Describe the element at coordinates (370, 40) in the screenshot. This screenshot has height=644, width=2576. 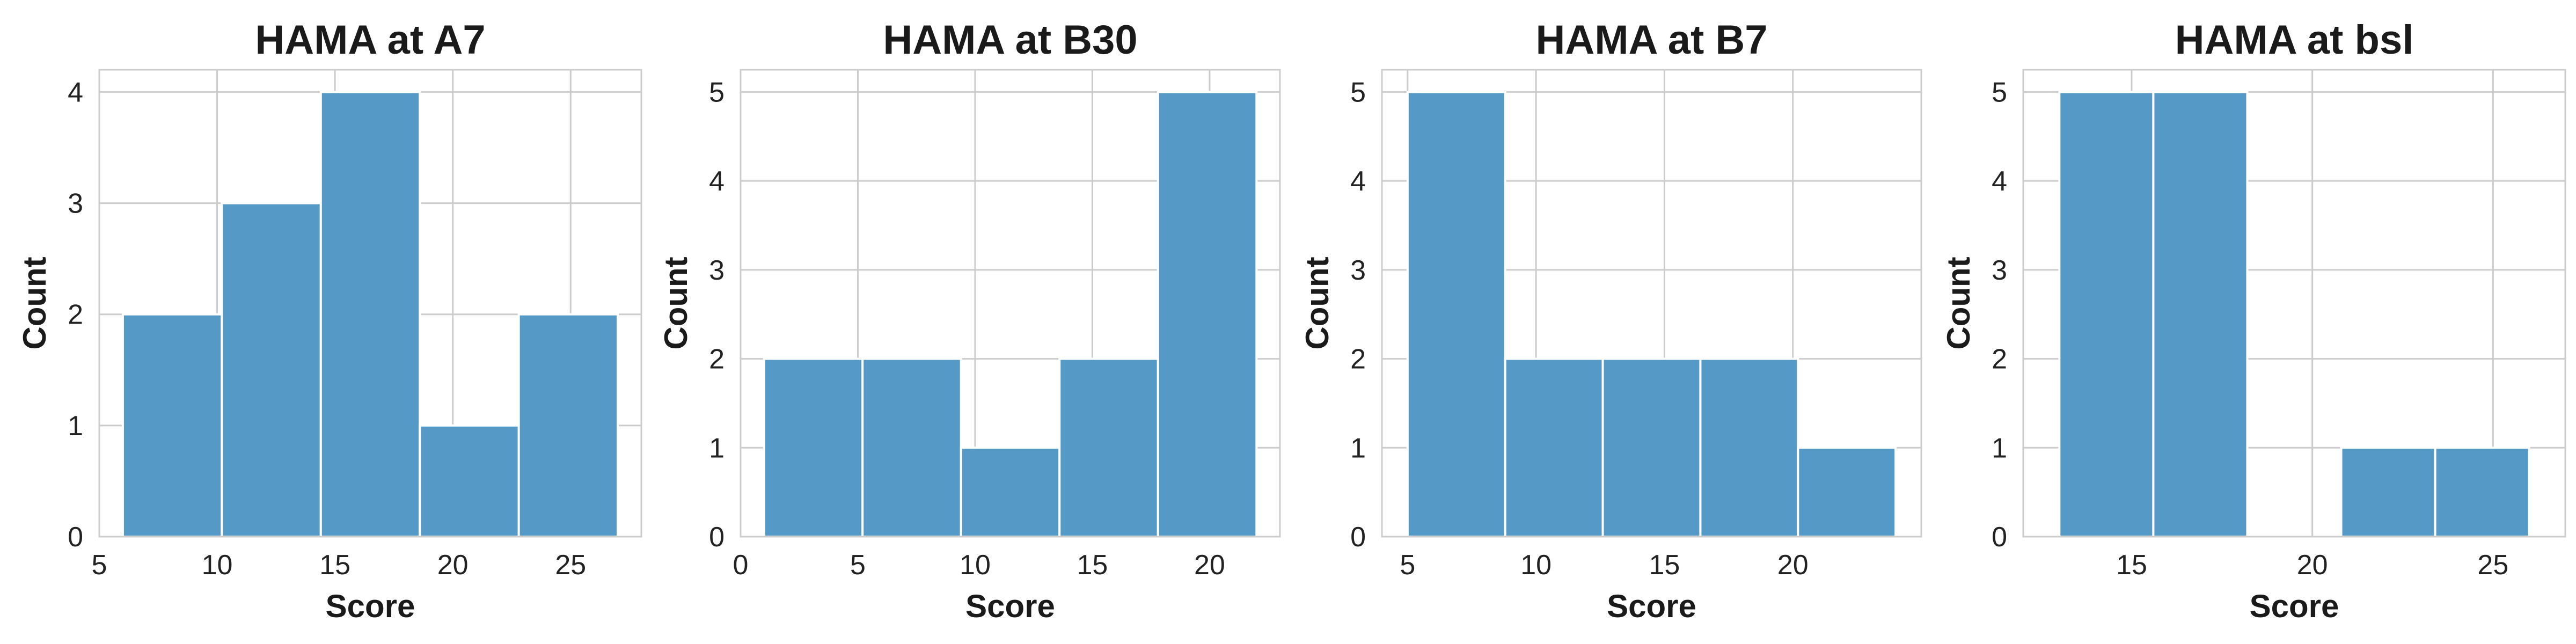
I see `chart-title: HAMA at A7` at that location.